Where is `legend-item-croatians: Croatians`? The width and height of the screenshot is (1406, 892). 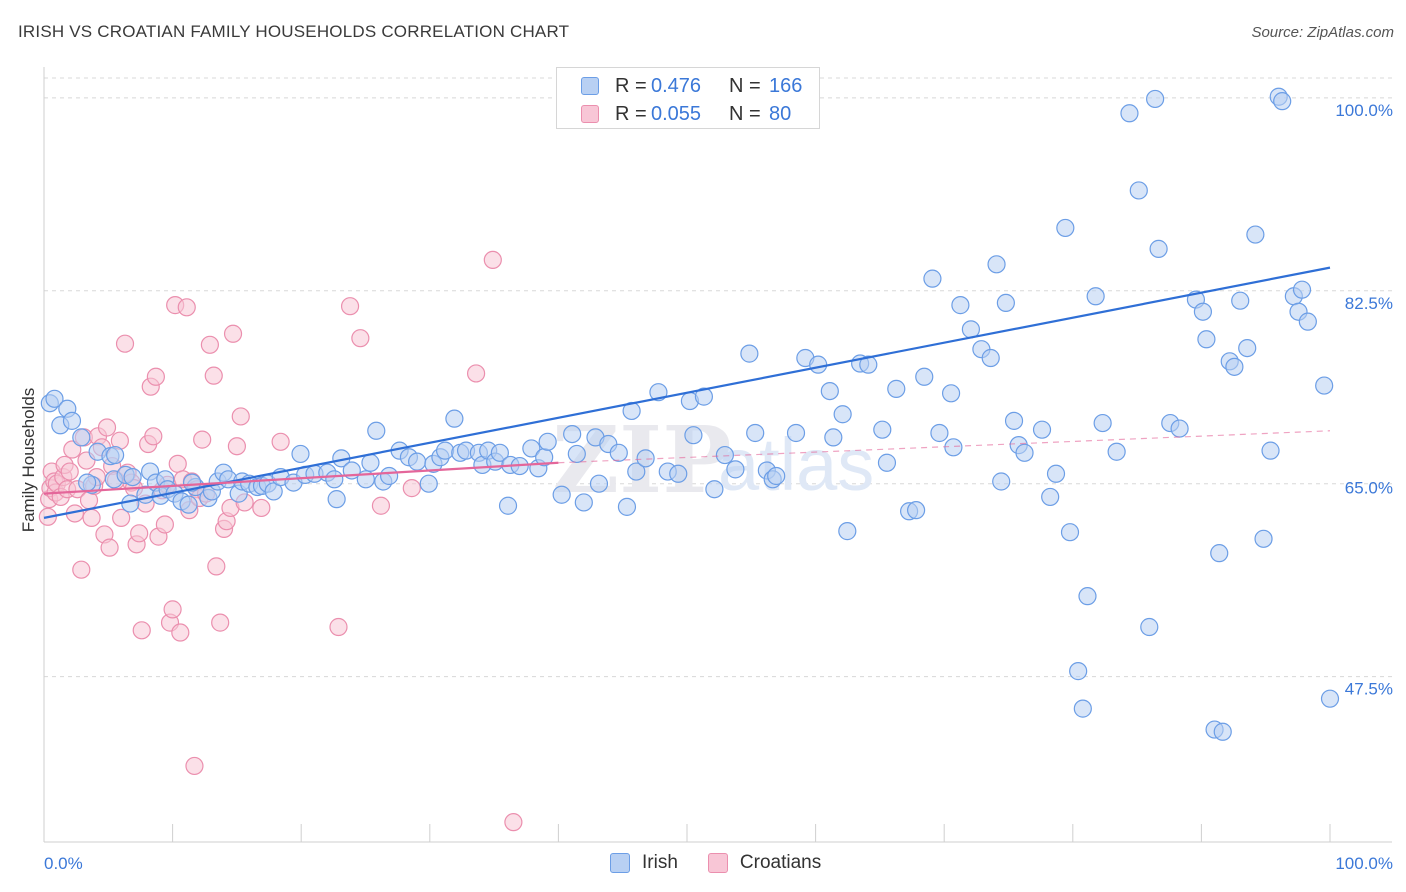
legend-item-croatians: Croatians is located at coordinates (764, 863).